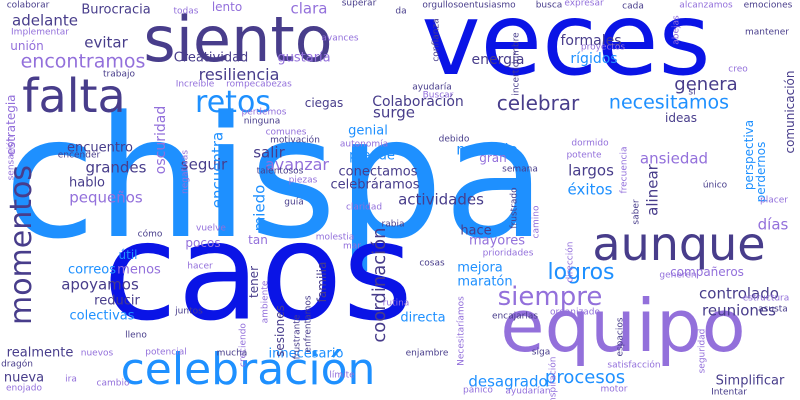  Describe the element at coordinates (106, 197) in the screenshot. I see `cloud-word: pequeños` at that location.